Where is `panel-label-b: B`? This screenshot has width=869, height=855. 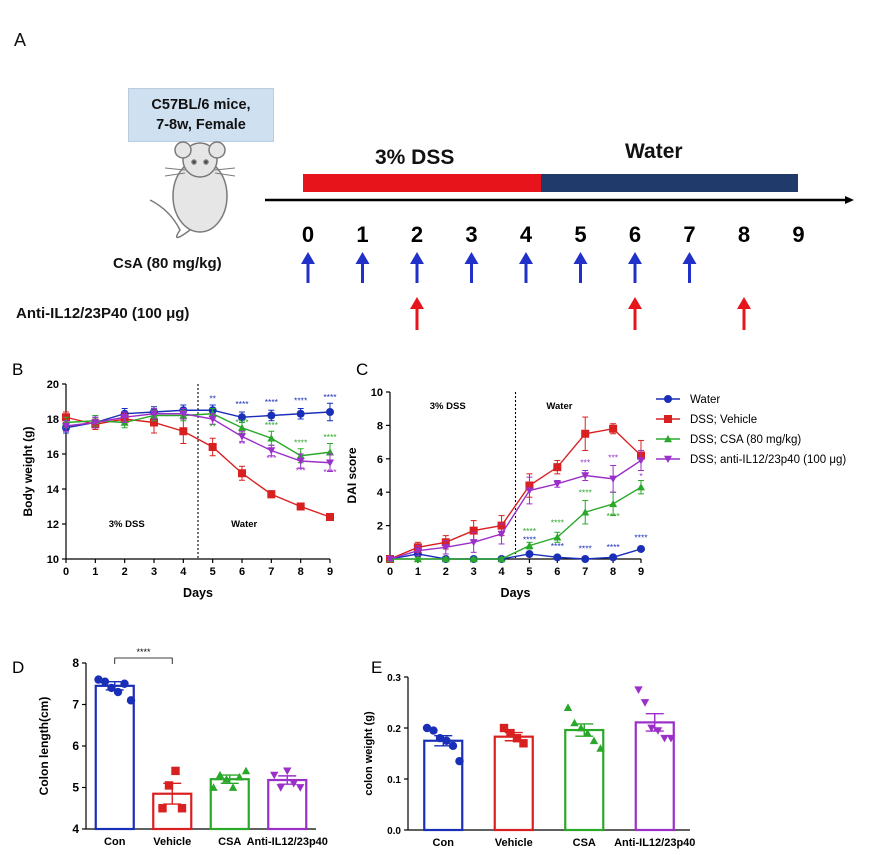 panel-label-b: B is located at coordinates (17, 369).